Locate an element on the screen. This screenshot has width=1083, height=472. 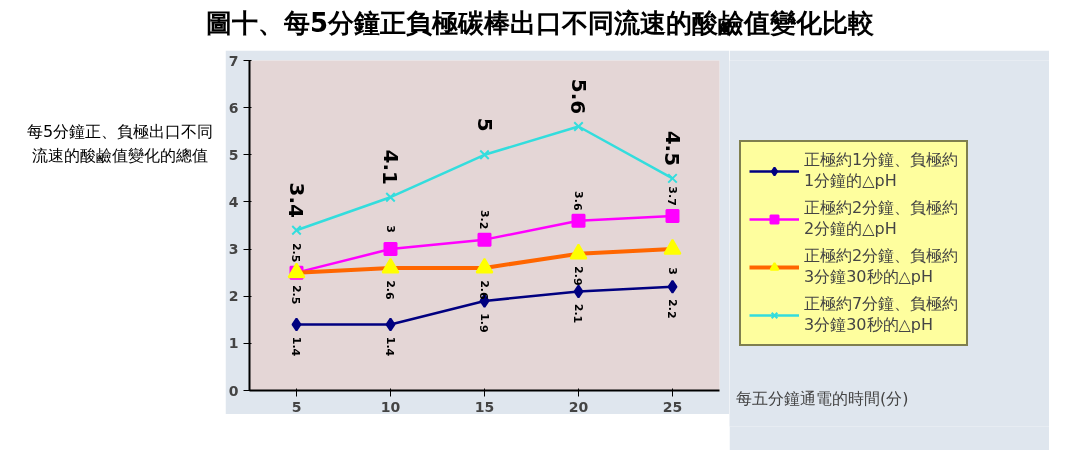
y-tick-label: 2 is located at coordinates (233, 296).